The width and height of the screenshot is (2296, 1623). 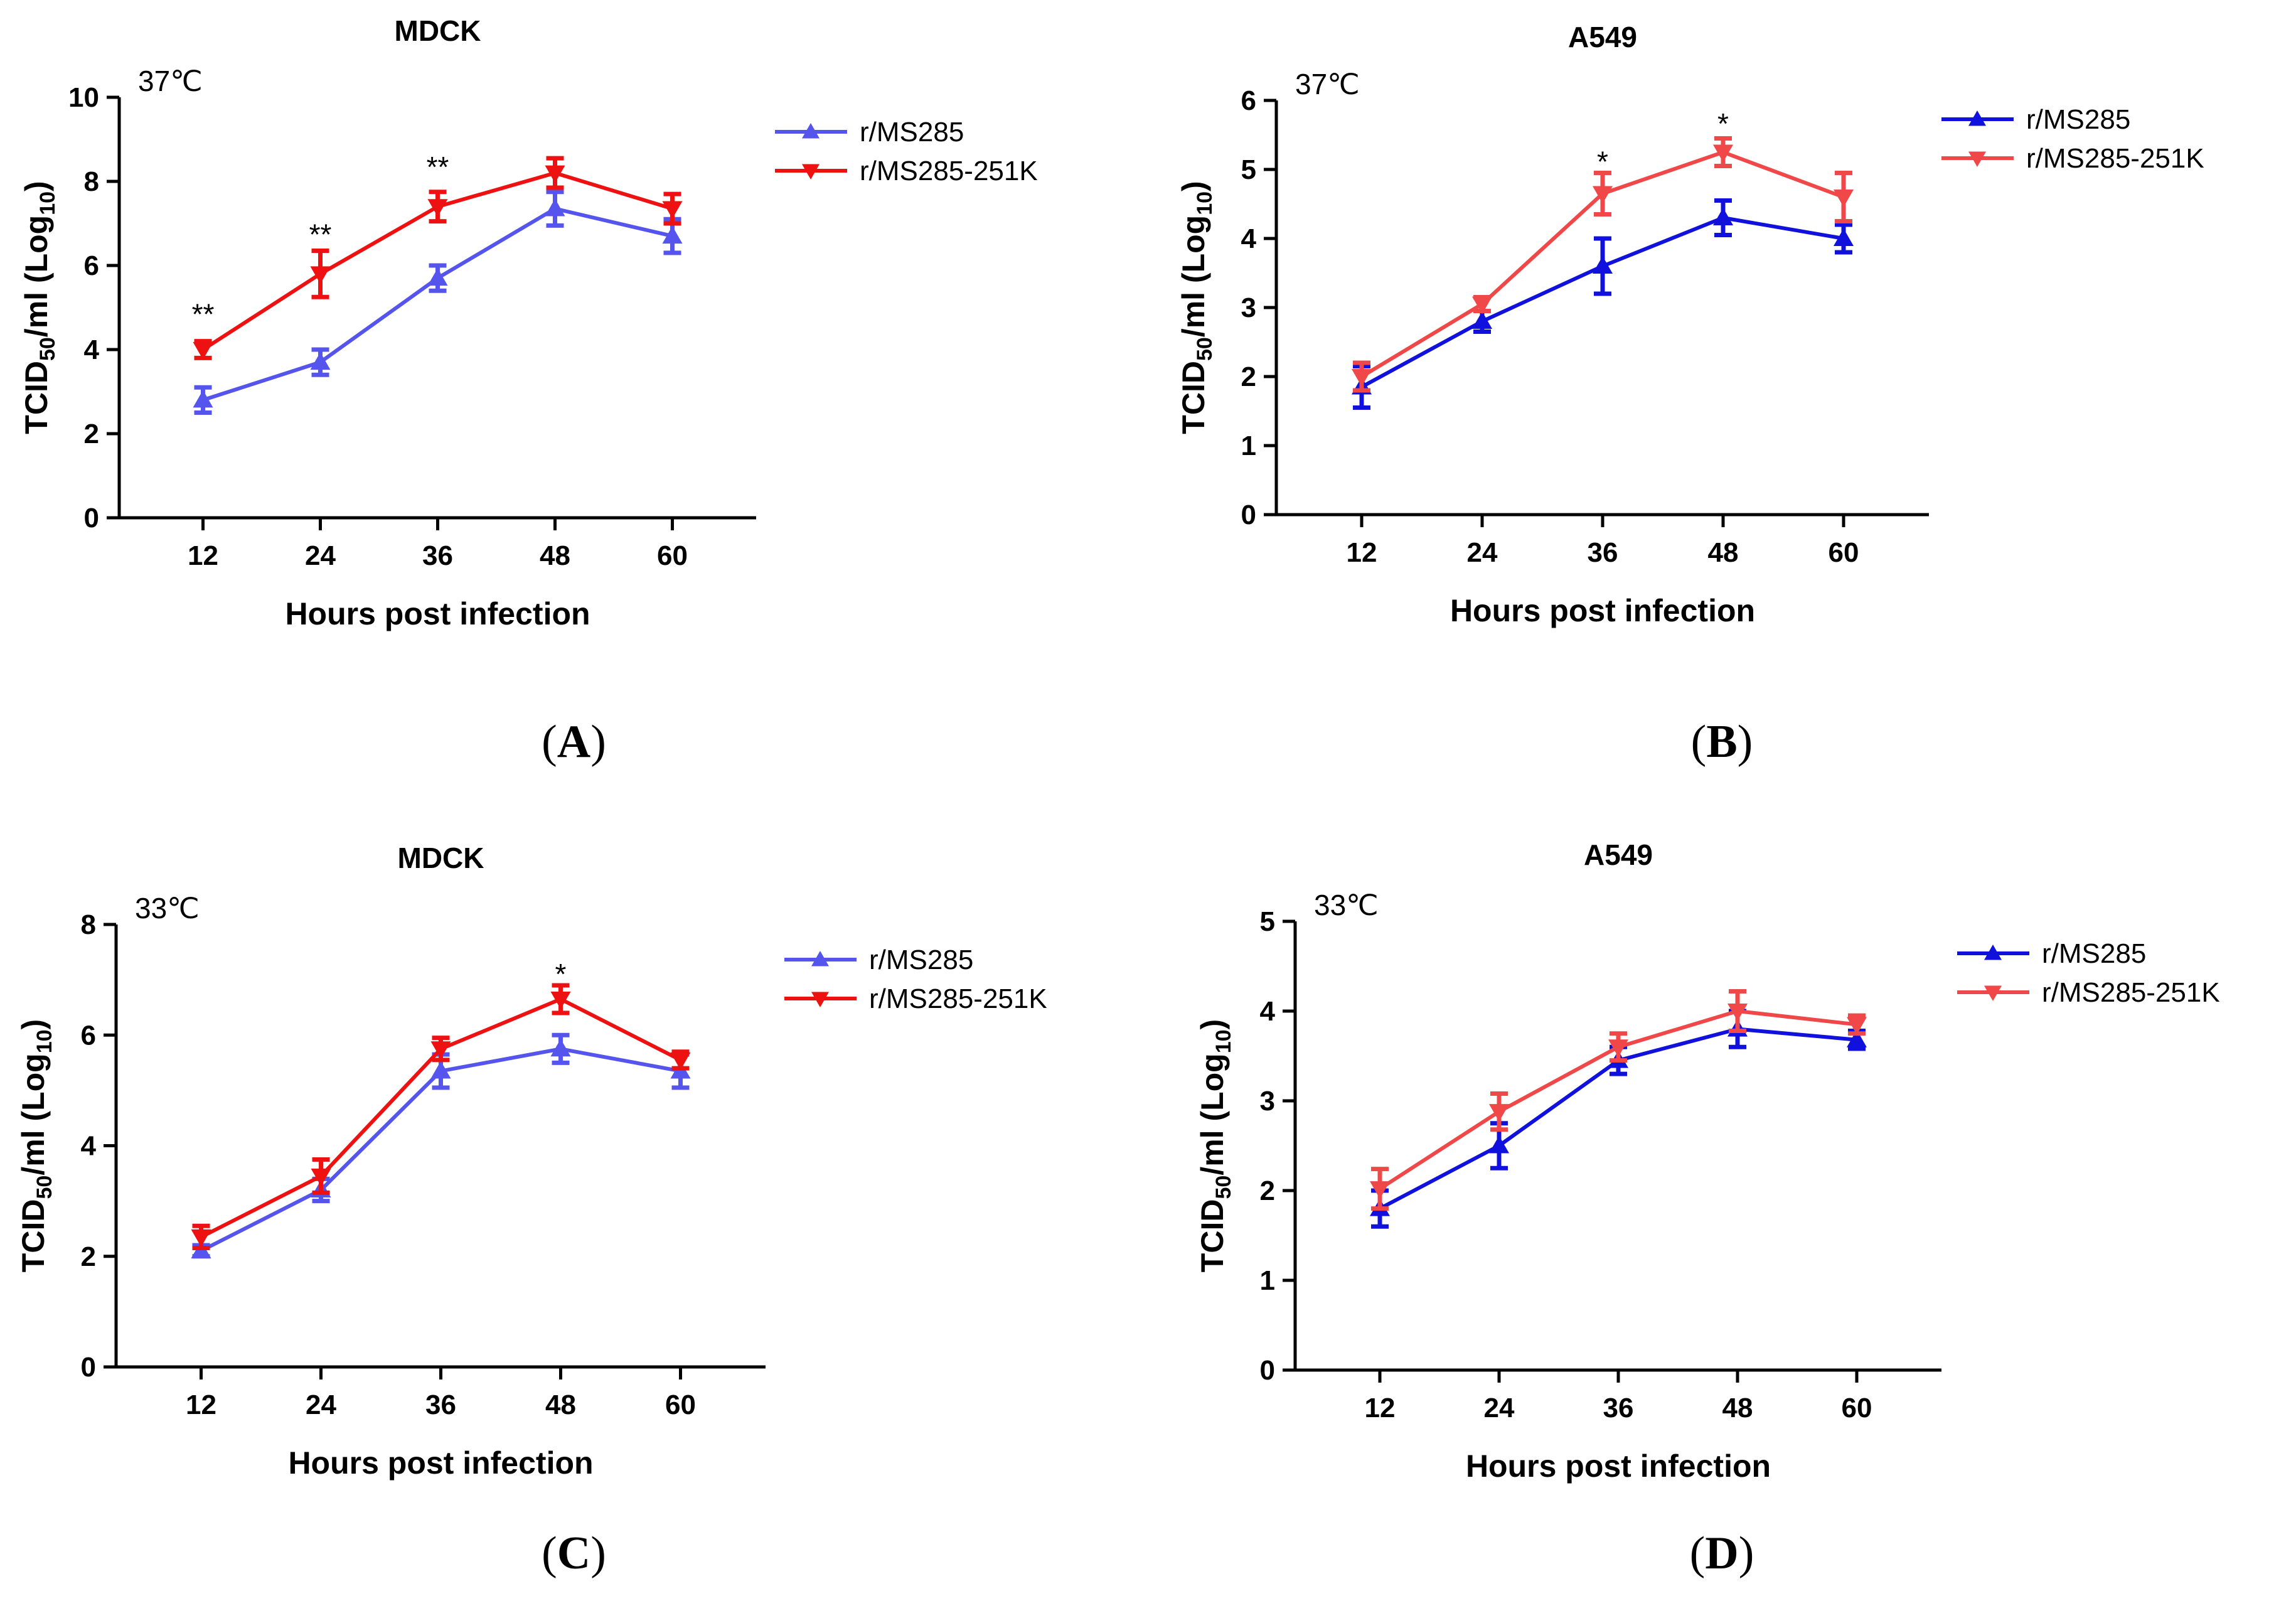 I want to click on y-tick-label: 5, so click(x=1267, y=922).